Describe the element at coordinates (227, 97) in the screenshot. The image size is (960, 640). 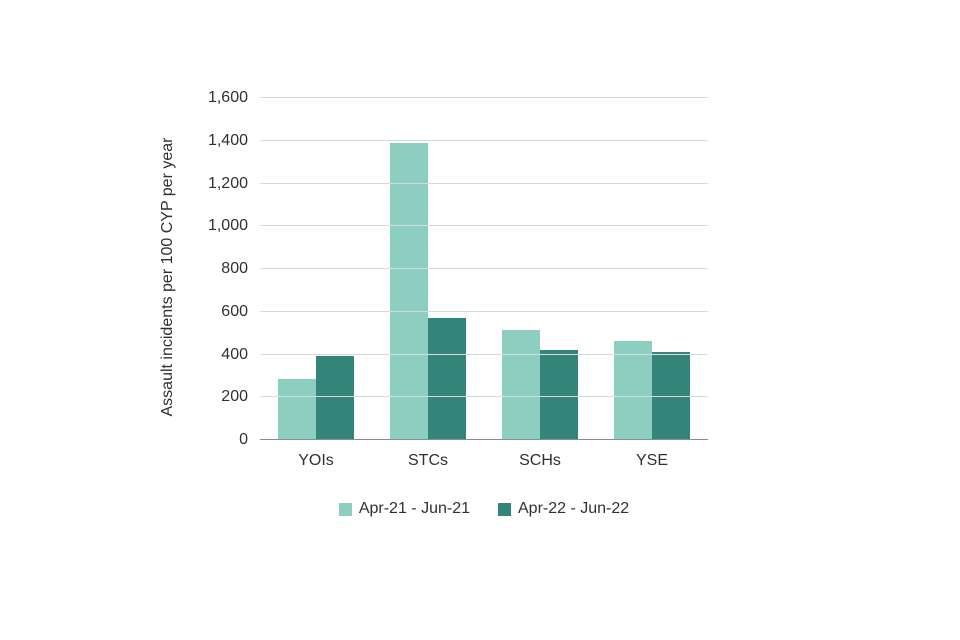
I see `y-tick-label: 1,600` at that location.